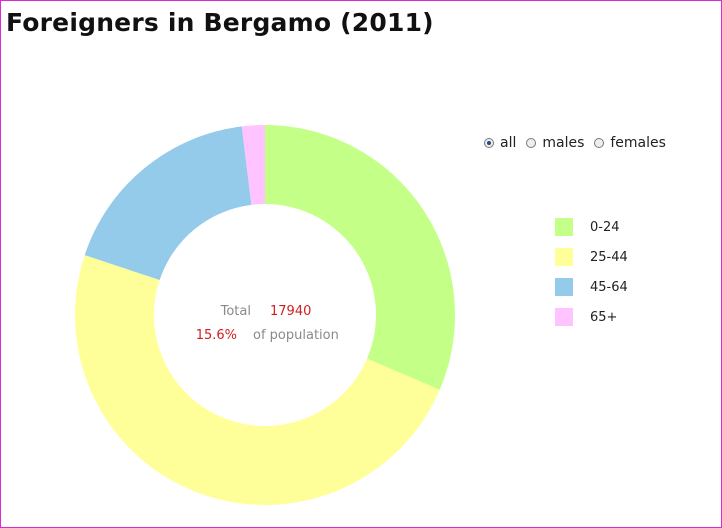  I want to click on filter-all-radio, so click(489, 143).